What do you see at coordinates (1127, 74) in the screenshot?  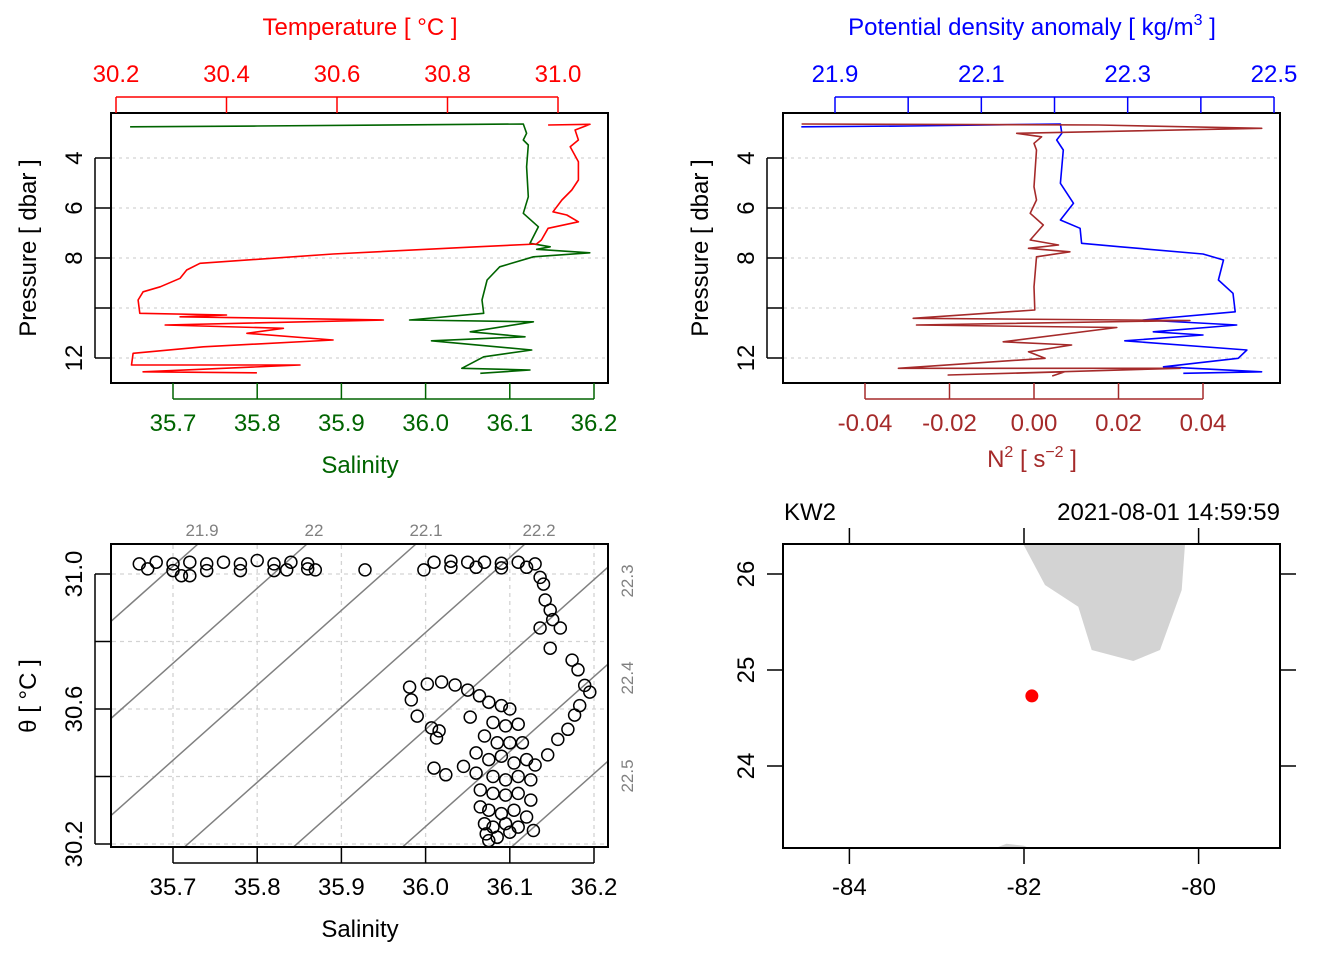 I see `density-tick-label: 22.3` at bounding box center [1127, 74].